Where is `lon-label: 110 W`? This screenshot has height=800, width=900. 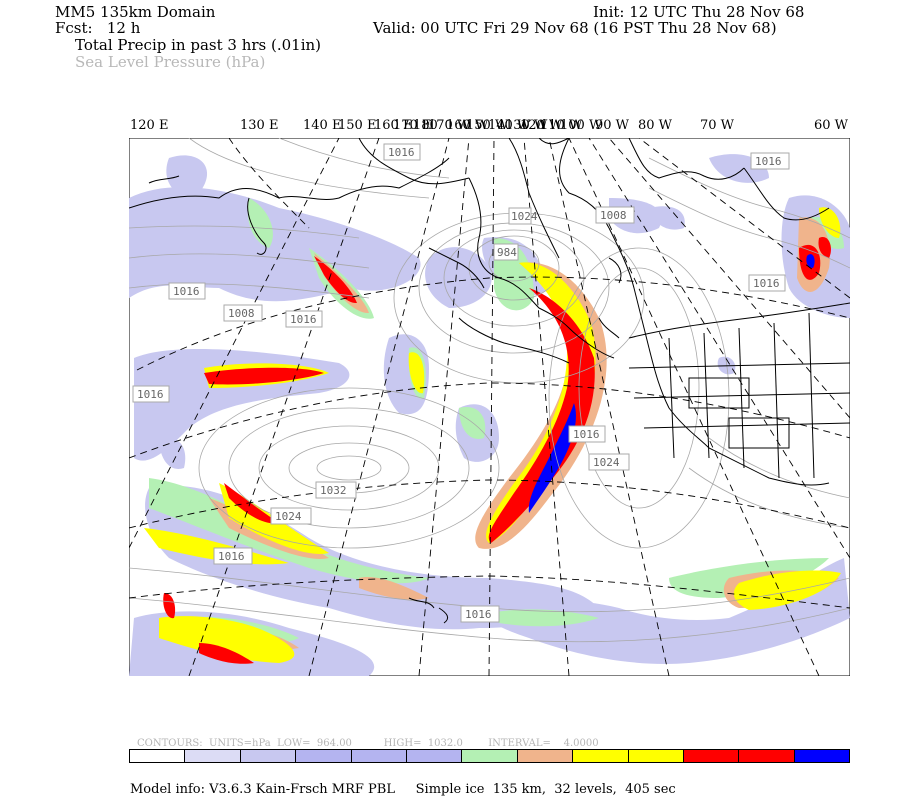
lon-label: 110 W is located at coordinates (561, 125).